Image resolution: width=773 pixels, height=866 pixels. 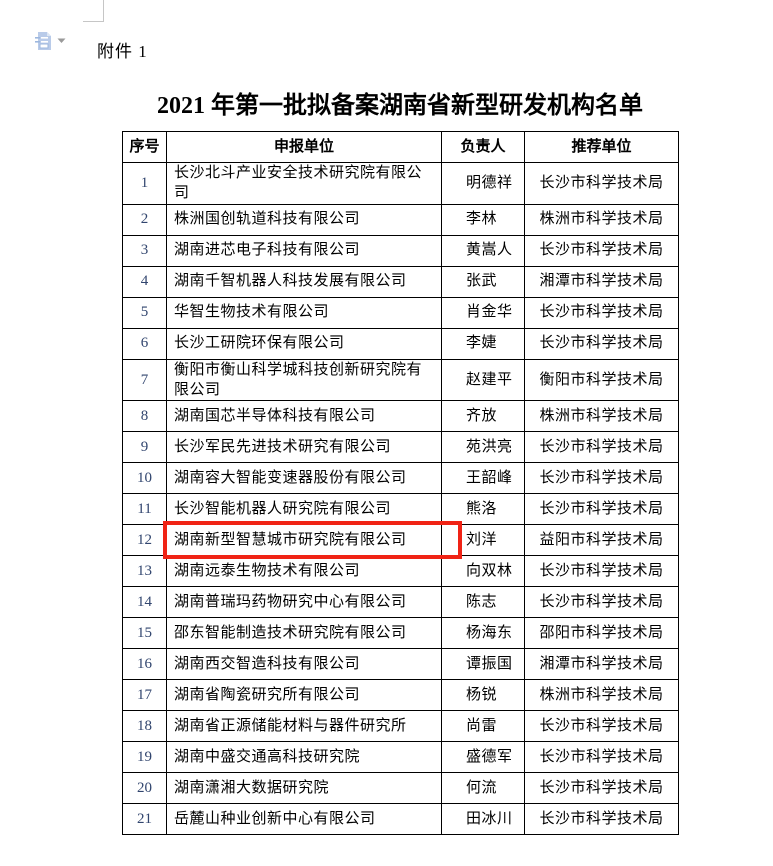 What do you see at coordinates (304, 281) in the screenshot?
I see `organization-cell: 湖南千智机器人科技发展有限公司` at bounding box center [304, 281].